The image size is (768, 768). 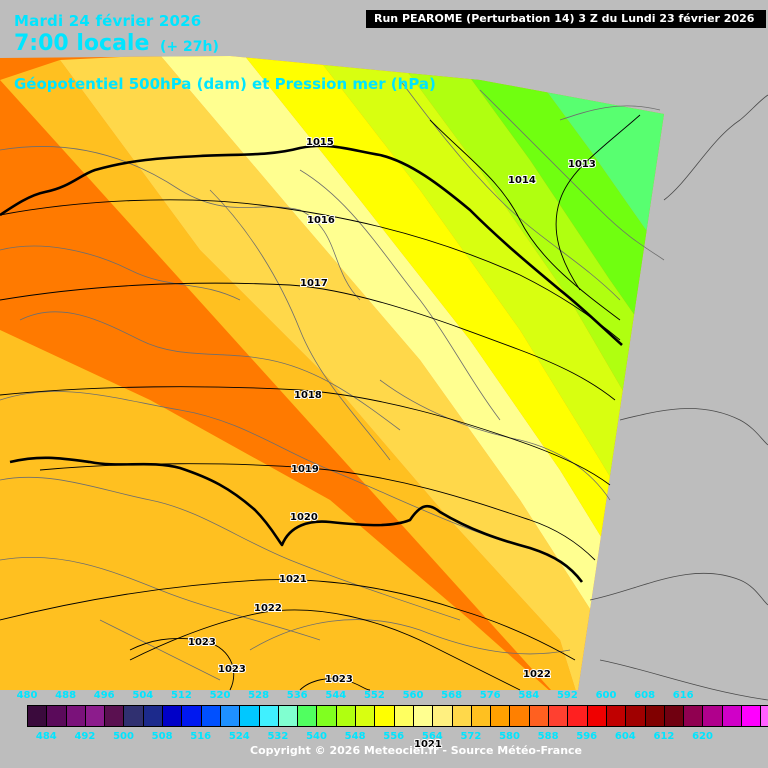 I want to click on legend-tick-top: 568, so click(x=452, y=695).